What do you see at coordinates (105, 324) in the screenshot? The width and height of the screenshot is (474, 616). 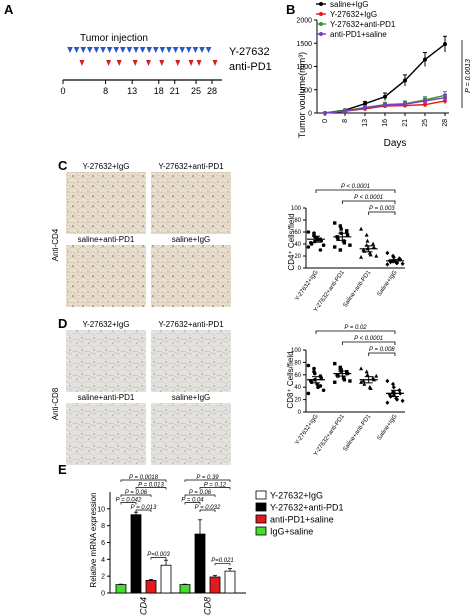 I see `ihc-image-label: Y-27632+IgG` at bounding box center [105, 324].